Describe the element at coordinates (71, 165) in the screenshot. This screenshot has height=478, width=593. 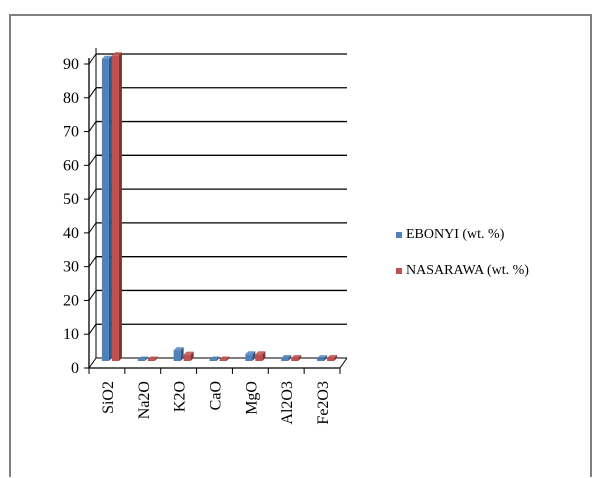
I see `y-tick-label: 60` at that location.